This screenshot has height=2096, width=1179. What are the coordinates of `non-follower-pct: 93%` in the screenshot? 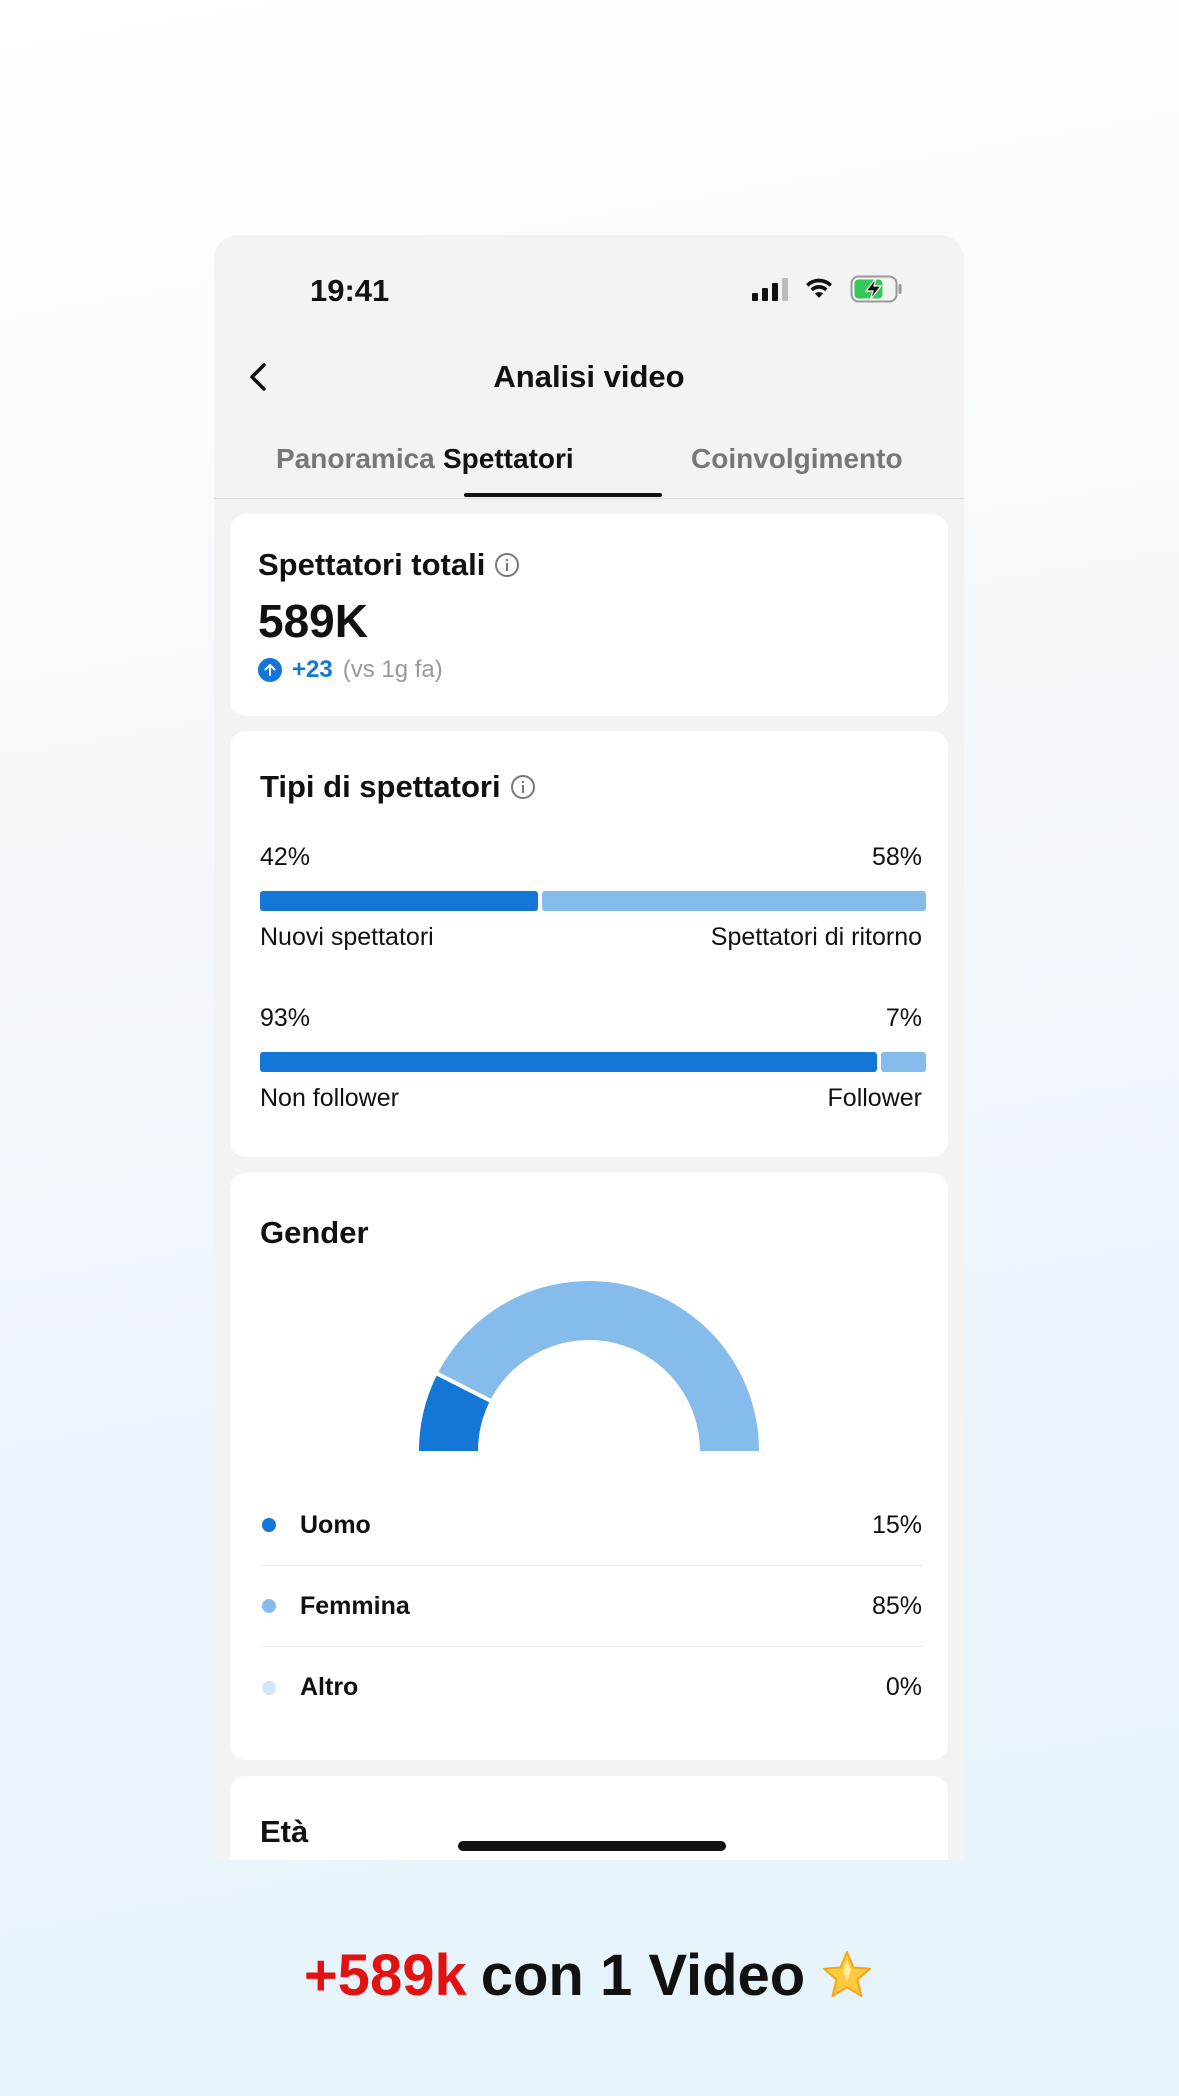 It's located at (285, 1018).